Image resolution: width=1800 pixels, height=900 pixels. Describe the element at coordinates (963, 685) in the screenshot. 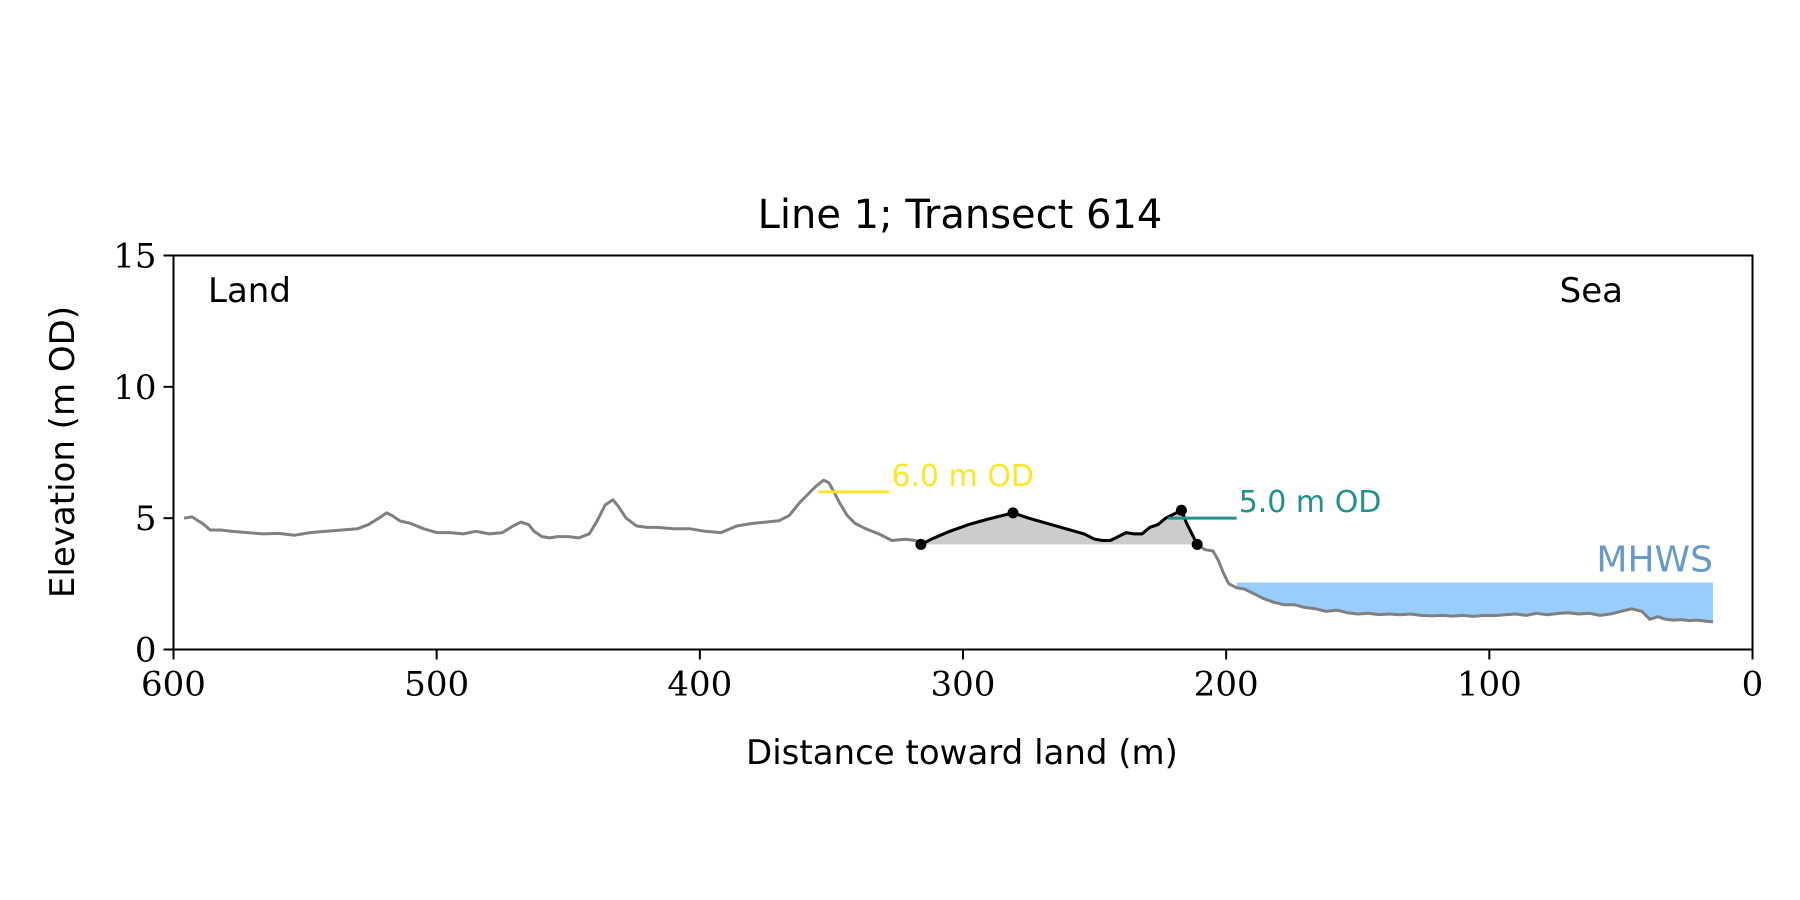

I see `x-tick-label: 300` at that location.